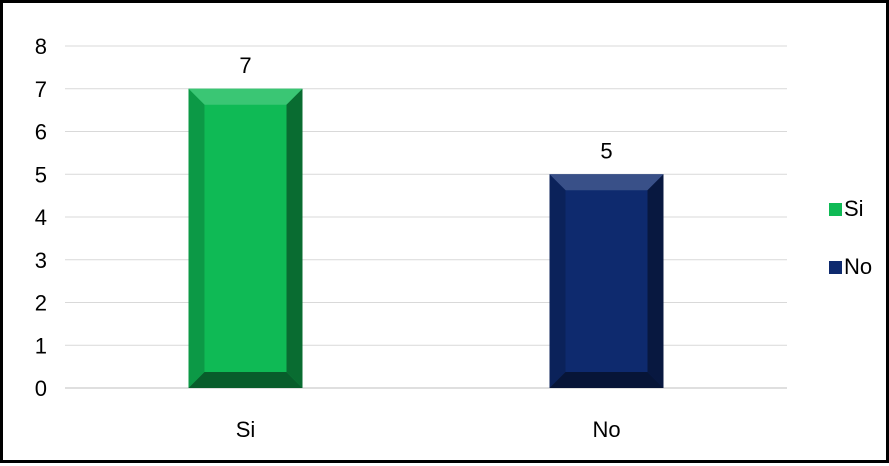 The image size is (889, 466). What do you see at coordinates (41, 89) in the screenshot?
I see `y-tick-label: 7` at bounding box center [41, 89].